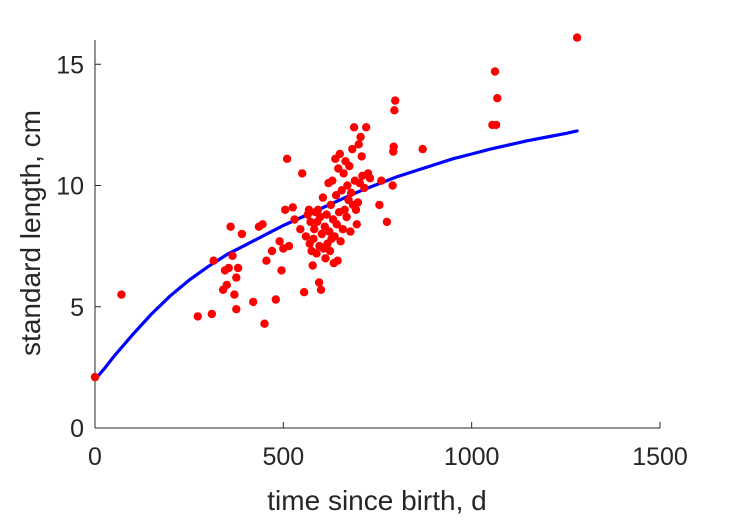 Image resolution: width=729 pixels, height=521 pixels. What do you see at coordinates (77, 308) in the screenshot?
I see `y-tick-label: 5` at bounding box center [77, 308].